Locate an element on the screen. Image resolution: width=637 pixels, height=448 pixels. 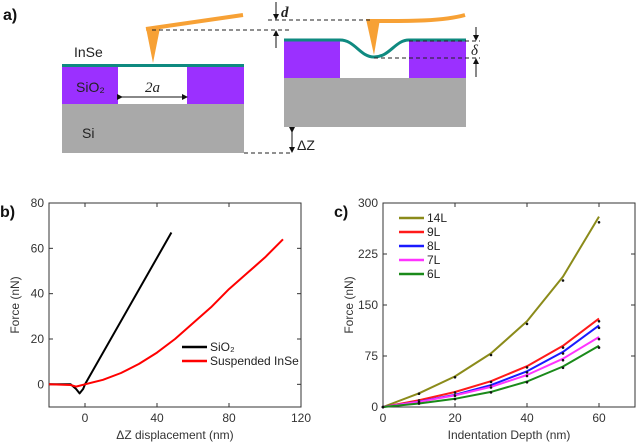
hole-width-label: 2a is located at coordinates (152, 88).